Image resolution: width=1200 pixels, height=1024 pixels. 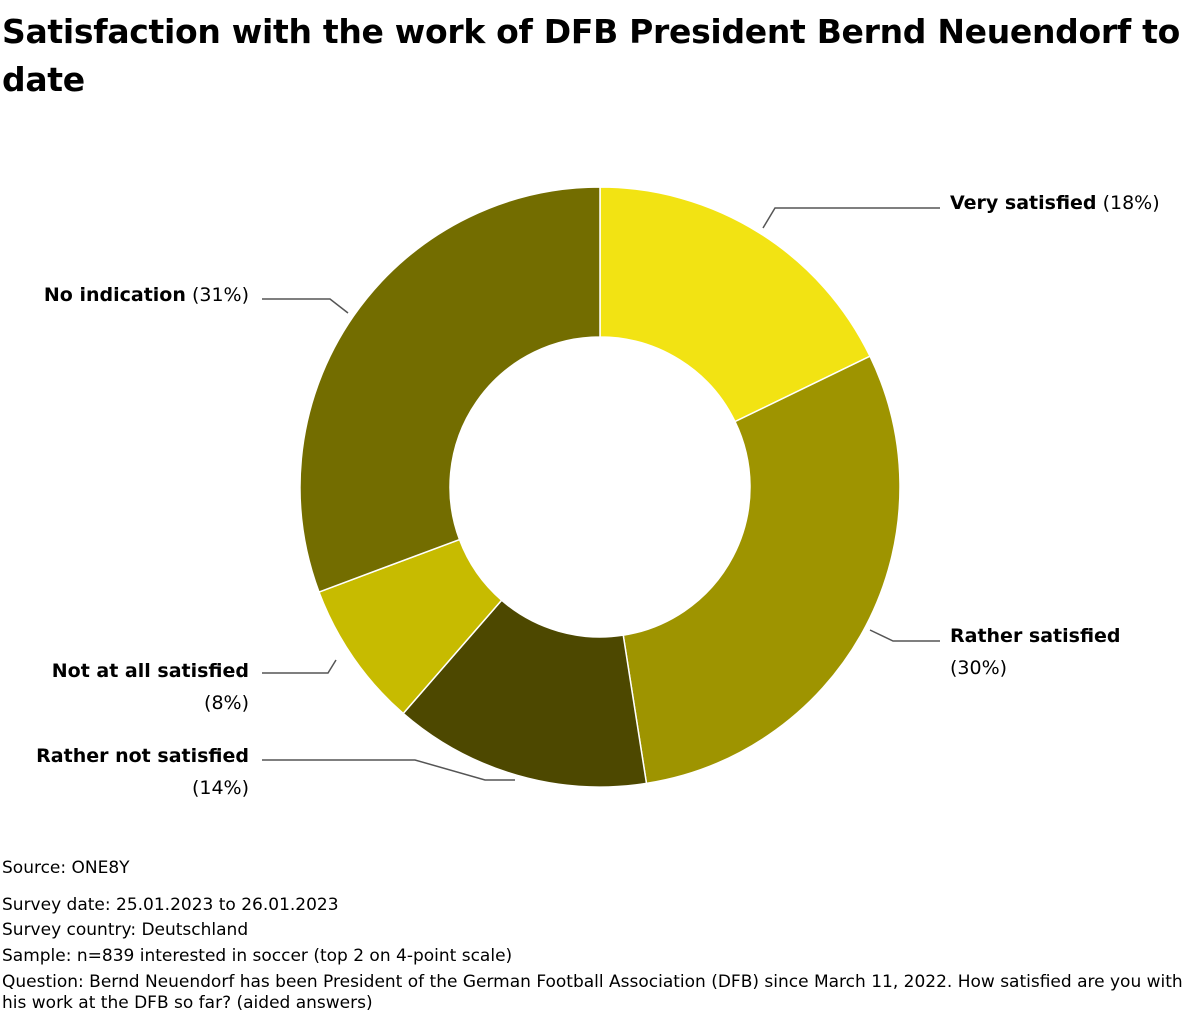 I want to click on slice-name: Rather satisfied, so click(x=1035, y=636).